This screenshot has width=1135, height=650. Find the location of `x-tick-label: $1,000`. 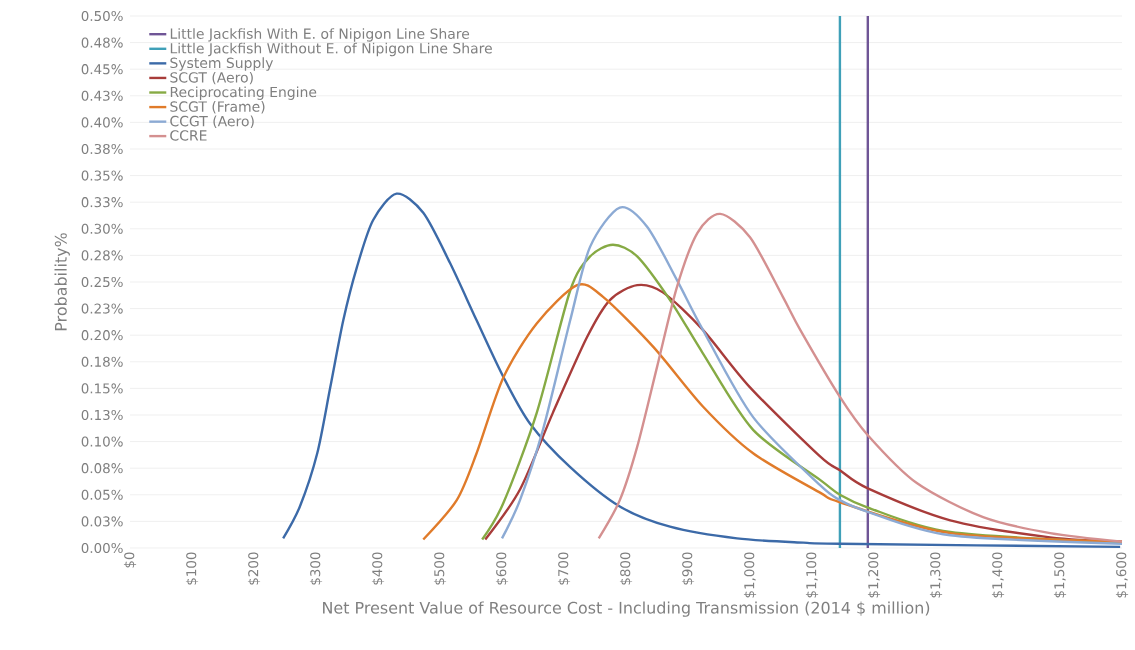

x-tick-label: $1,000 is located at coordinates (750, 575).